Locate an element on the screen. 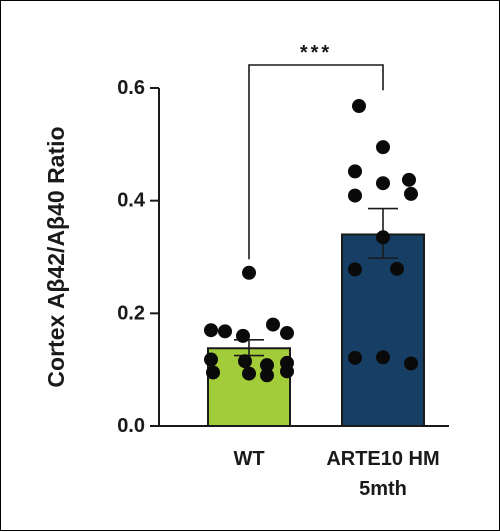  x-category-label: WT is located at coordinates (248, 459).